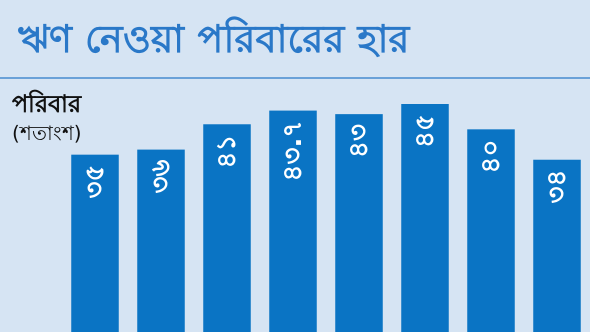  I want to click on chart-title: ঋণ নেওয়া পরিবারের হার, so click(214, 38).